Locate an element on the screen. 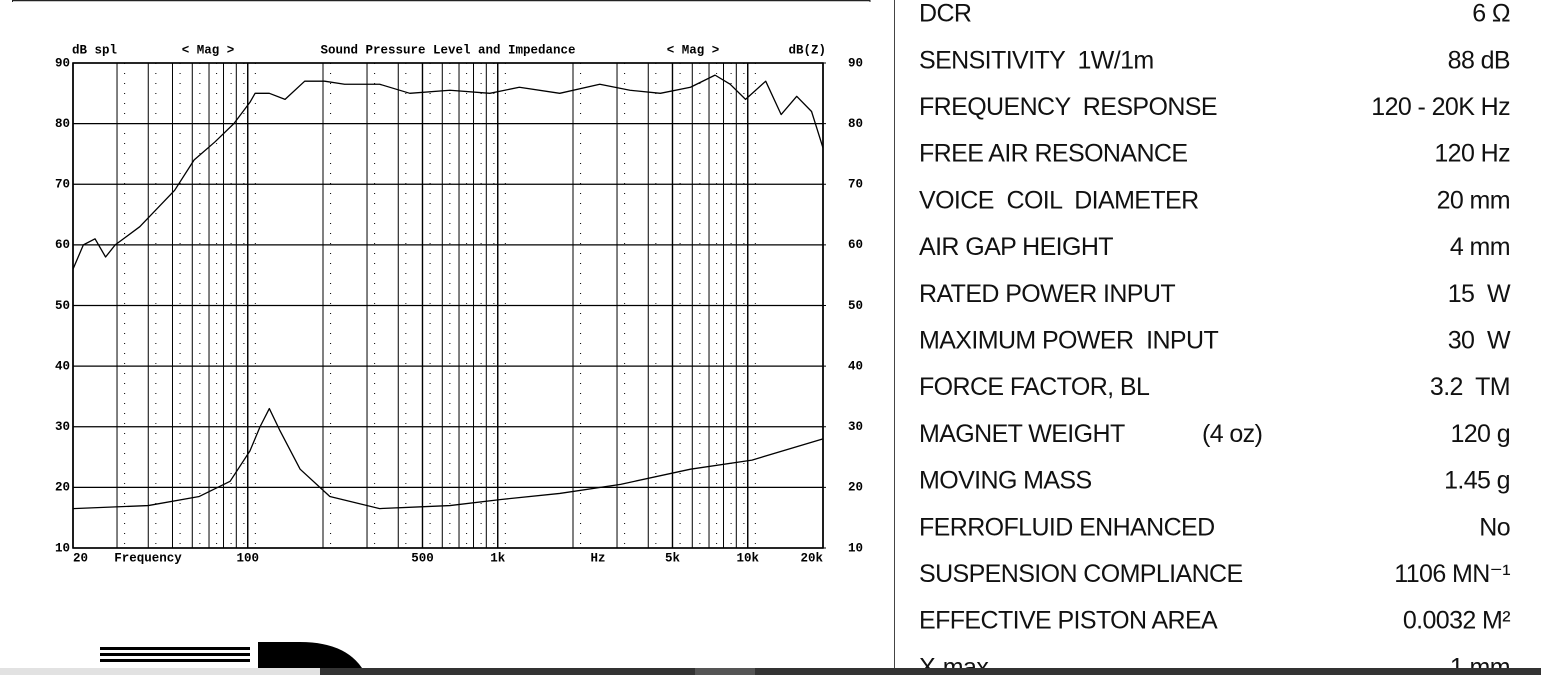  x-tick-label: 500 is located at coordinates (422, 558).